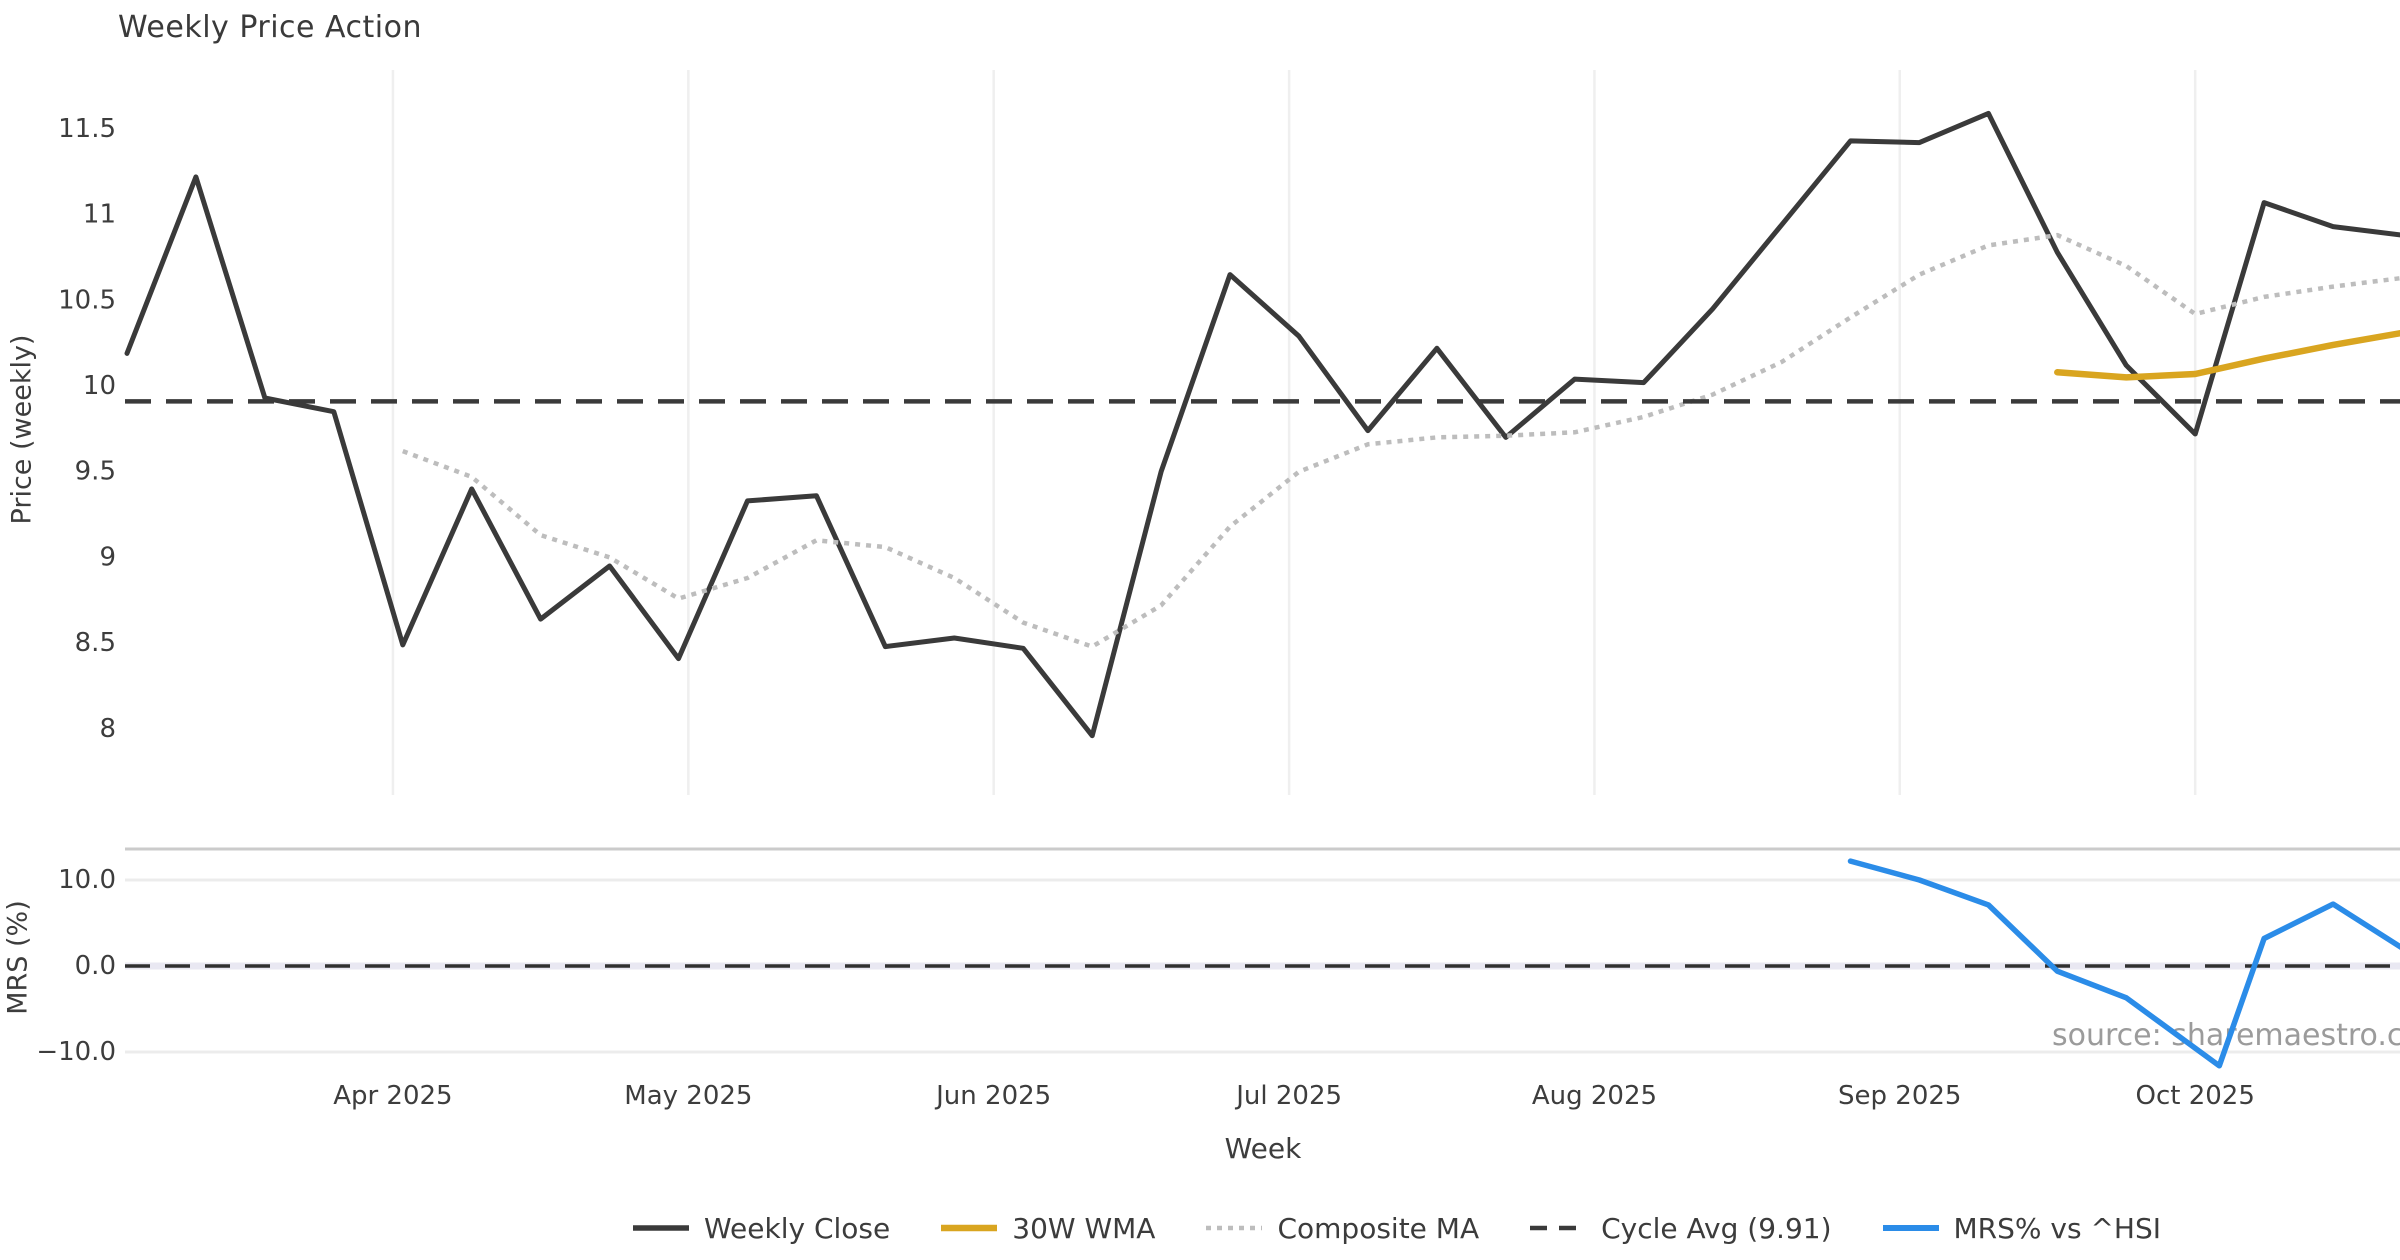  What do you see at coordinates (1084, 1228) in the screenshot?
I see `legend-label: 30W WMA` at bounding box center [1084, 1228].